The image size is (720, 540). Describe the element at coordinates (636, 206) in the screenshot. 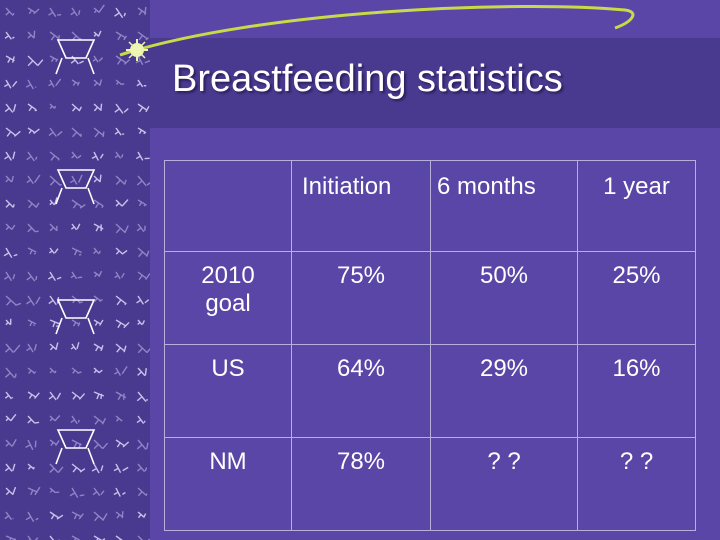

I see `header-one-year: 1 year` at that location.